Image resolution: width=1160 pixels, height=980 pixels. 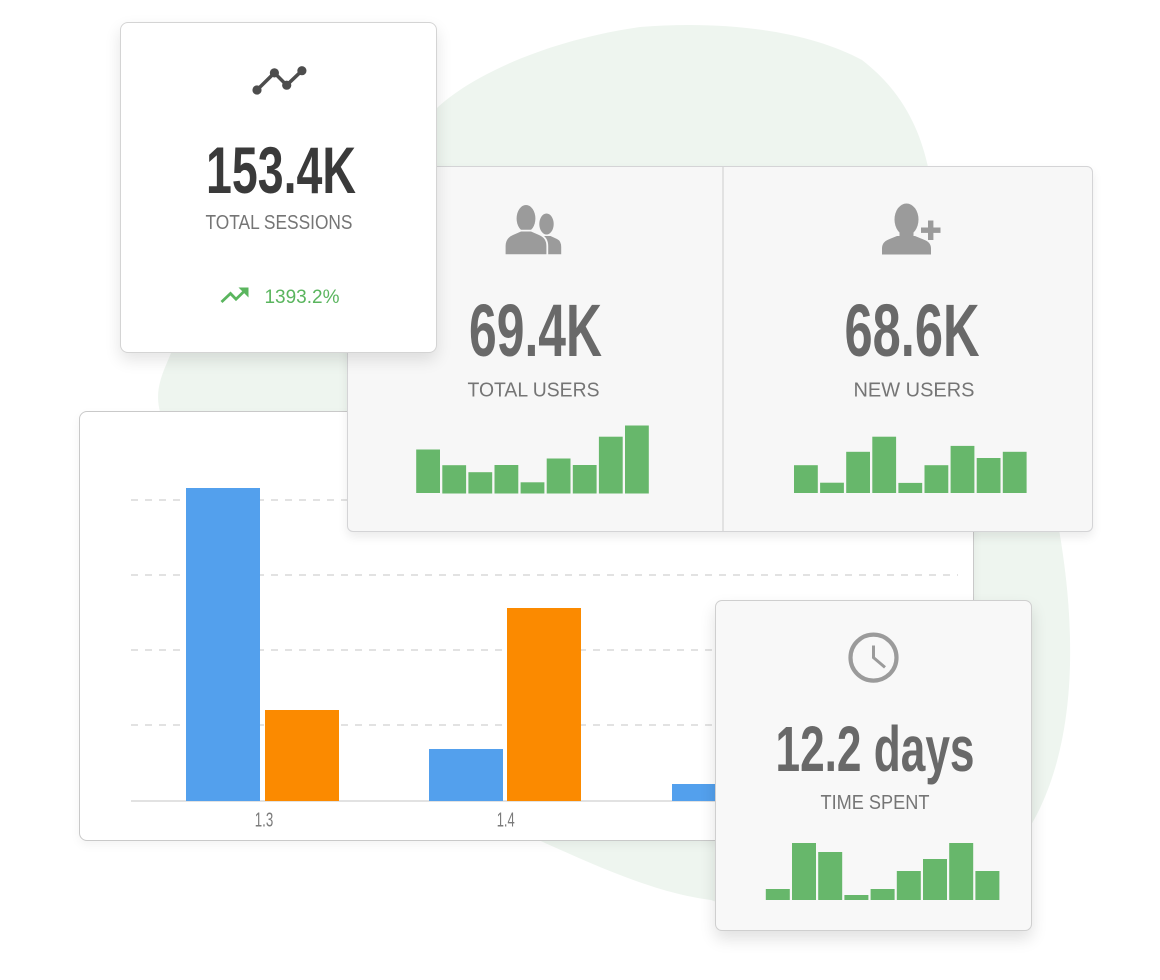 I want to click on svg-text: TIME SPENT, so click(x=875, y=803).